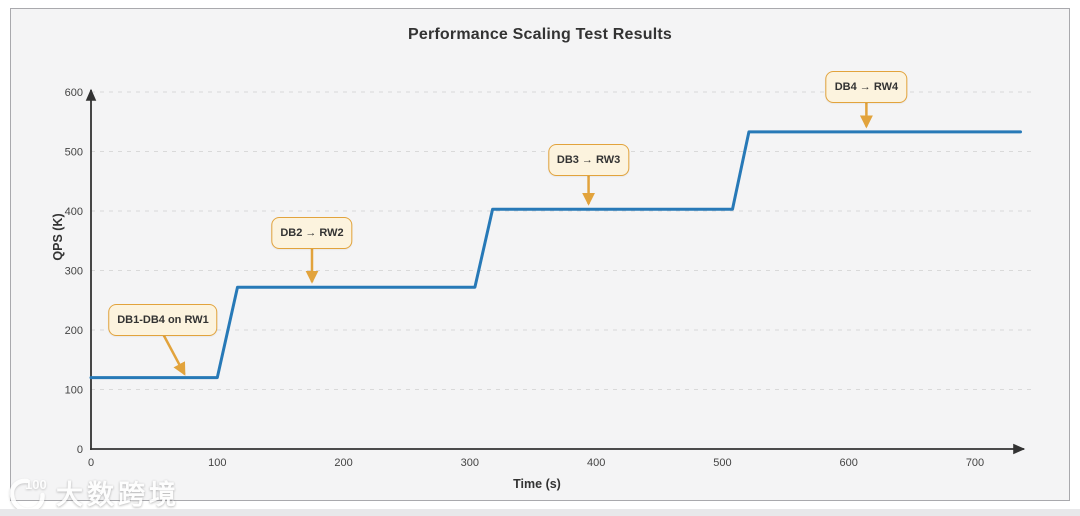 The width and height of the screenshot is (1080, 516). Describe the element at coordinates (537, 484) in the screenshot. I see `x-axis-label: Time (s)` at that location.